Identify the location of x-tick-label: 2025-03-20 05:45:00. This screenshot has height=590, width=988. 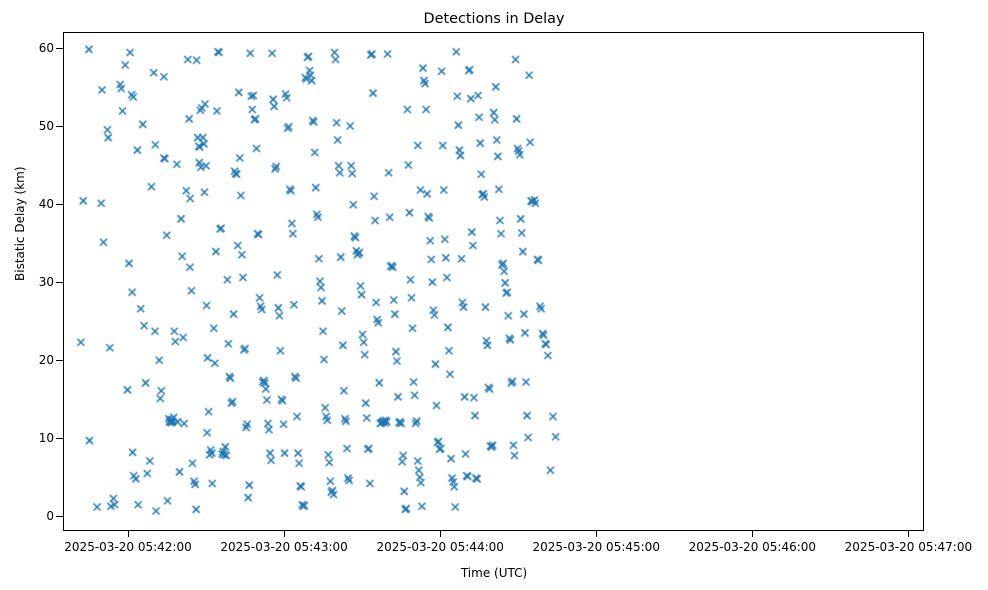
(596, 547).